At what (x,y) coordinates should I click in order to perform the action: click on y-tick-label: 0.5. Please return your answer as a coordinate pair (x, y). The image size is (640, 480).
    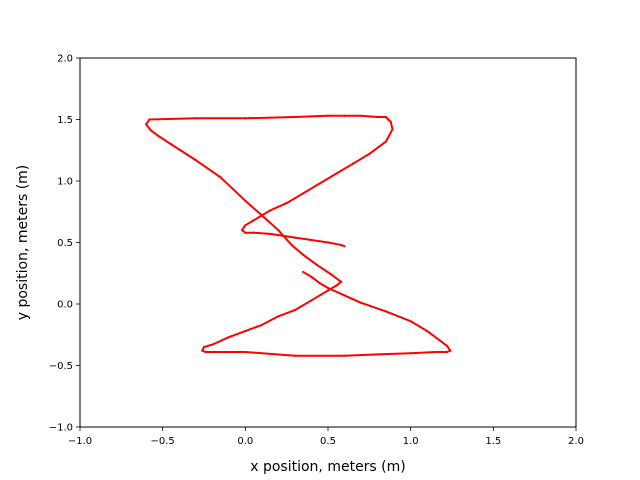
    Looking at the image, I should click on (65, 243).